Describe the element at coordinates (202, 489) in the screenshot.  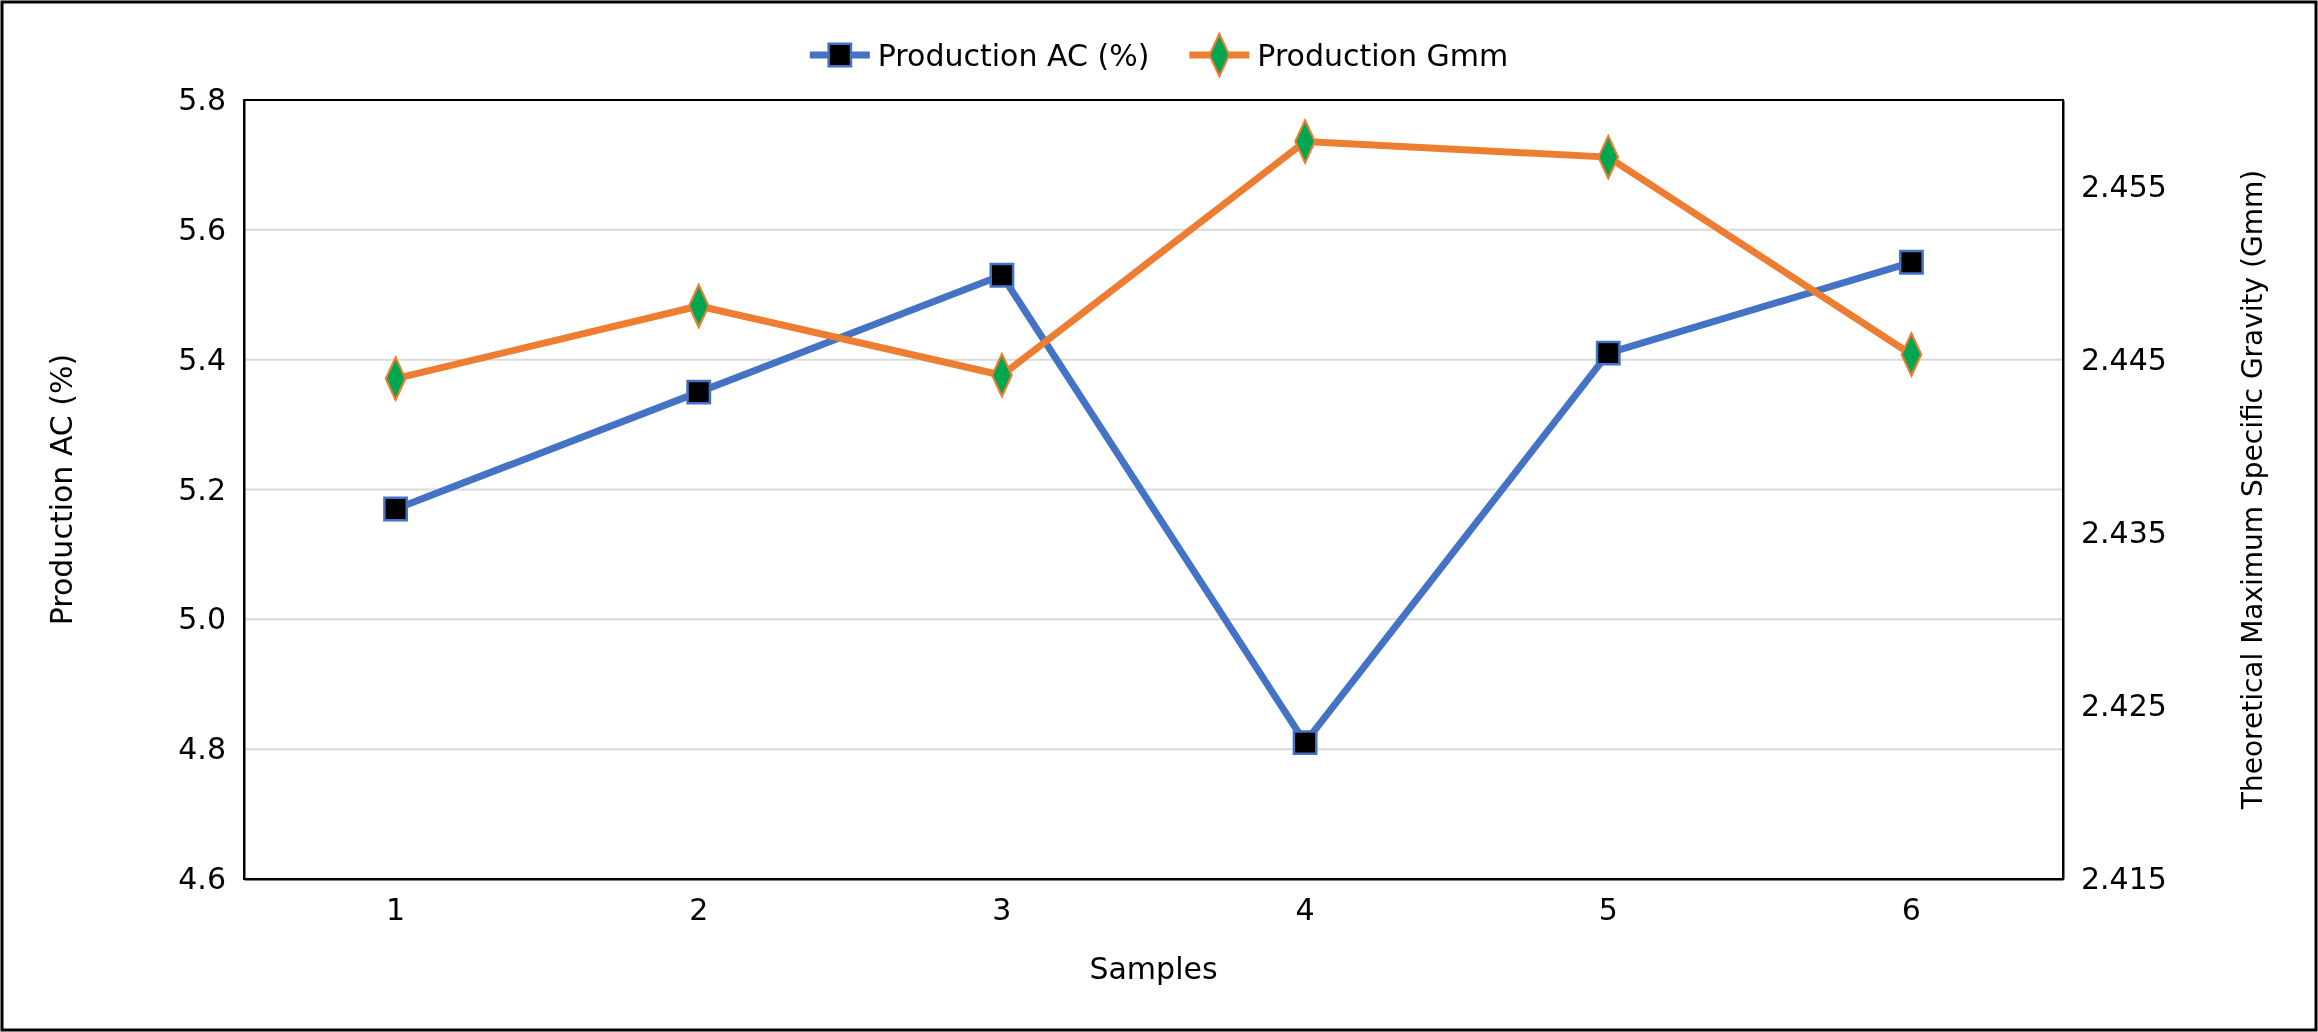
I see `y-tick-label: 5.2` at that location.